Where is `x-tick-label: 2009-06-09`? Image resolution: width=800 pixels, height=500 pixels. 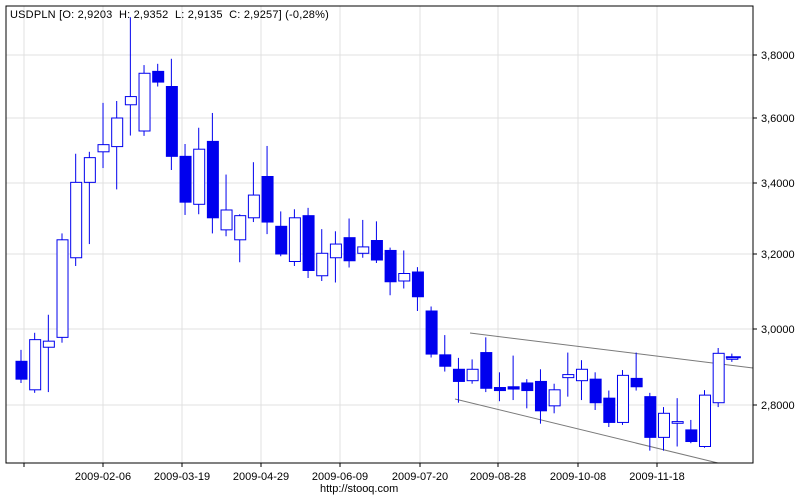
x-tick-label: 2009-06-09 is located at coordinates (340, 477).